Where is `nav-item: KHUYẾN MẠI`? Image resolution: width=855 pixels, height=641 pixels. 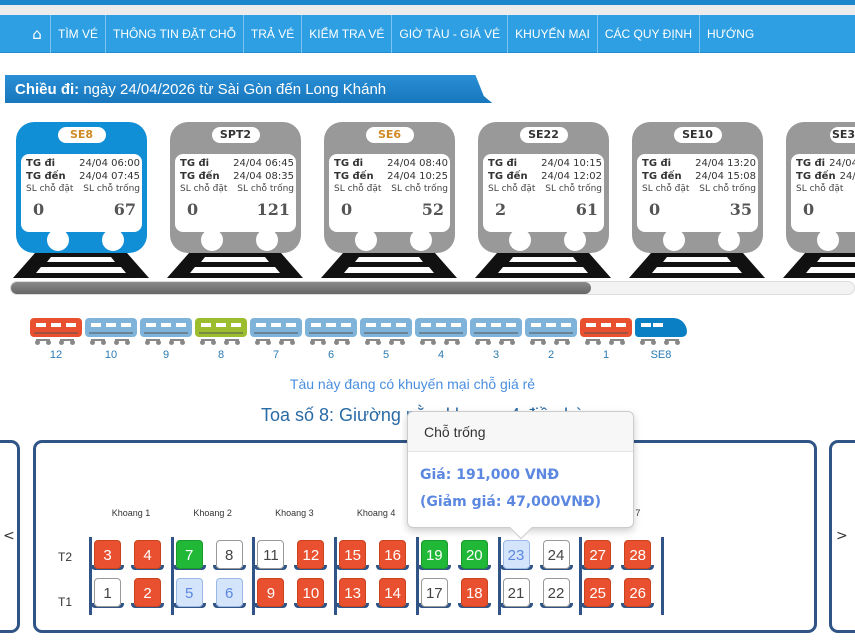
nav-item: KHUYẾN MẠI is located at coordinates (552, 33).